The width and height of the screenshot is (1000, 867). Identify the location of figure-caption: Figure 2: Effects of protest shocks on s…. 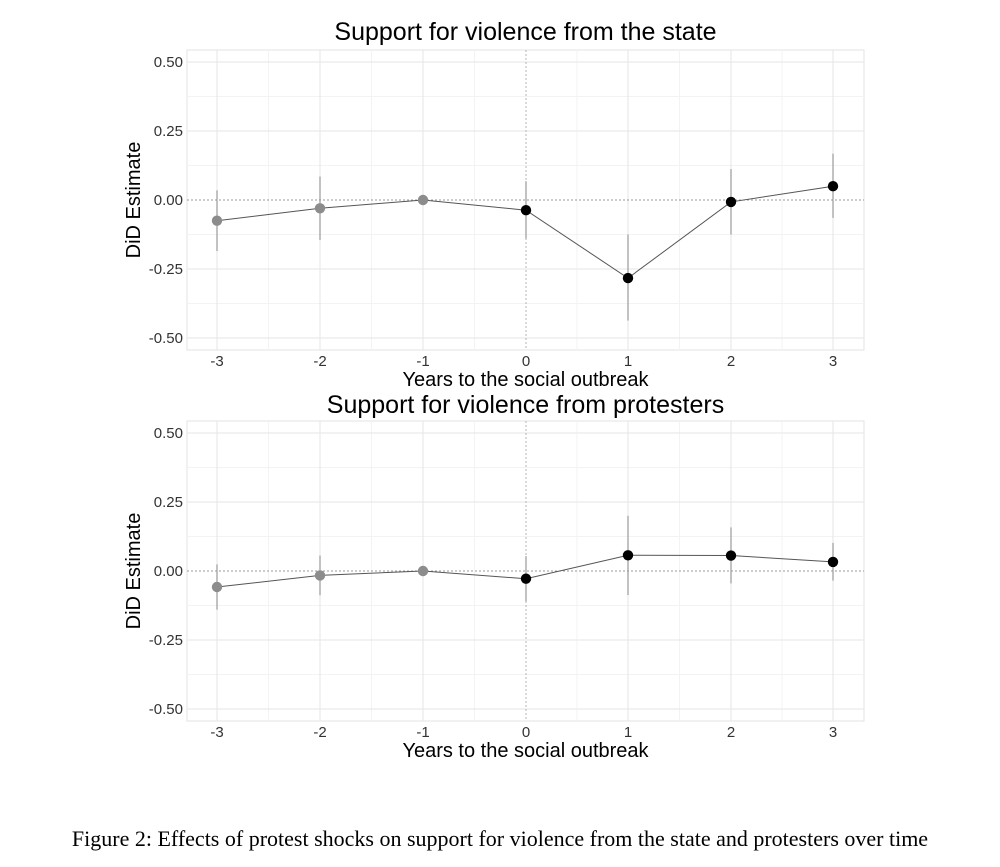
(500, 838).